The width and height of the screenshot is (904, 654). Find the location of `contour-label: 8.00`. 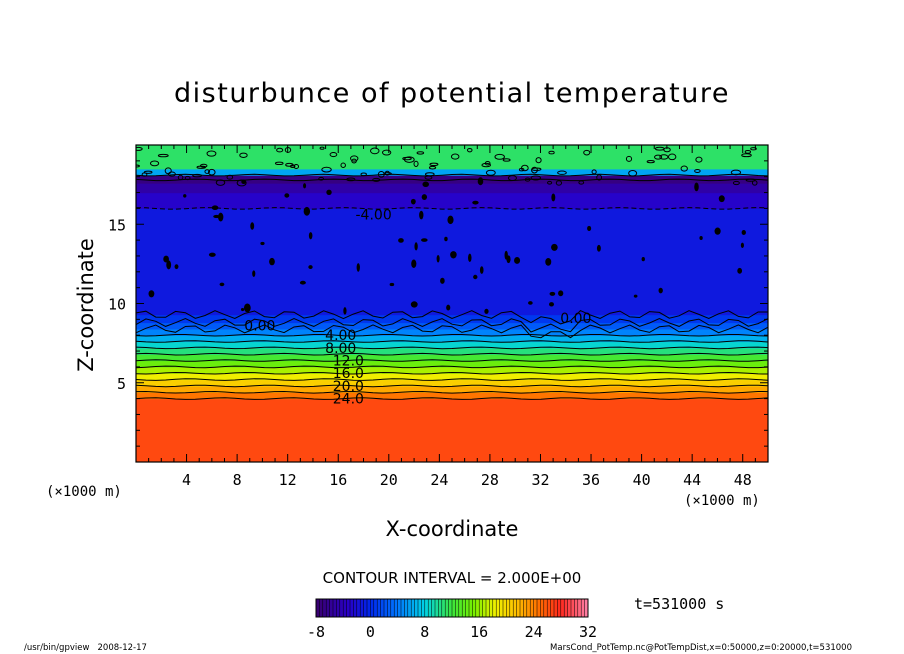

contour-label: 8.00 is located at coordinates (340, 349).